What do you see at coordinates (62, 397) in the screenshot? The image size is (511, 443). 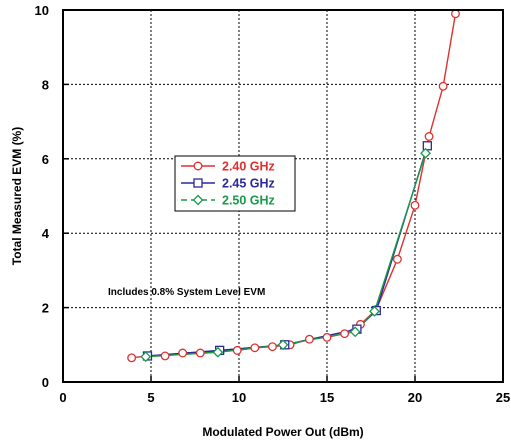 I see `x-tick-label: 0` at bounding box center [62, 397].